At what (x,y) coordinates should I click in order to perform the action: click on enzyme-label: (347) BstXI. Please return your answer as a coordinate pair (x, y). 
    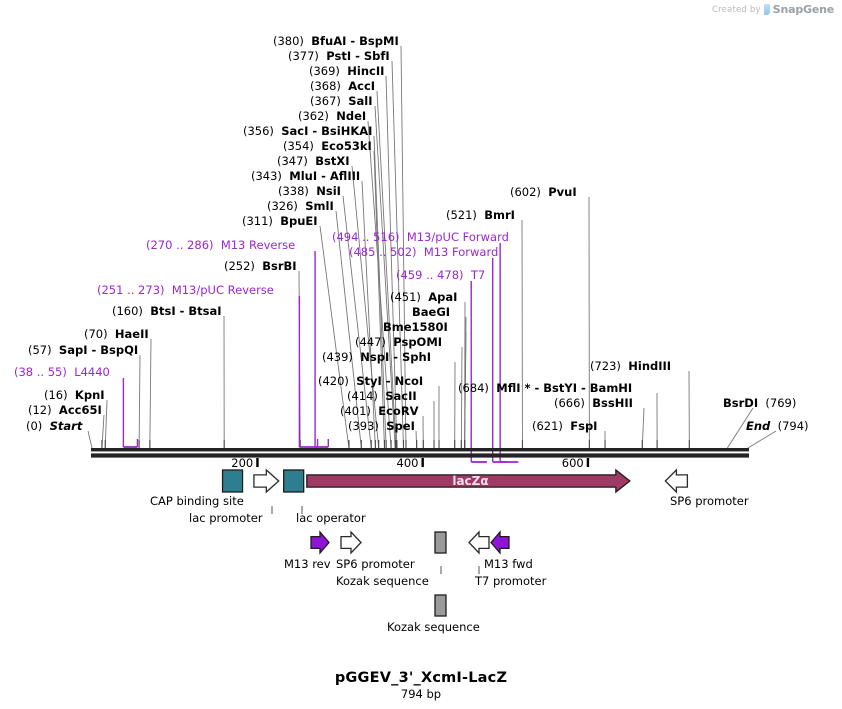
    Looking at the image, I should click on (313, 161).